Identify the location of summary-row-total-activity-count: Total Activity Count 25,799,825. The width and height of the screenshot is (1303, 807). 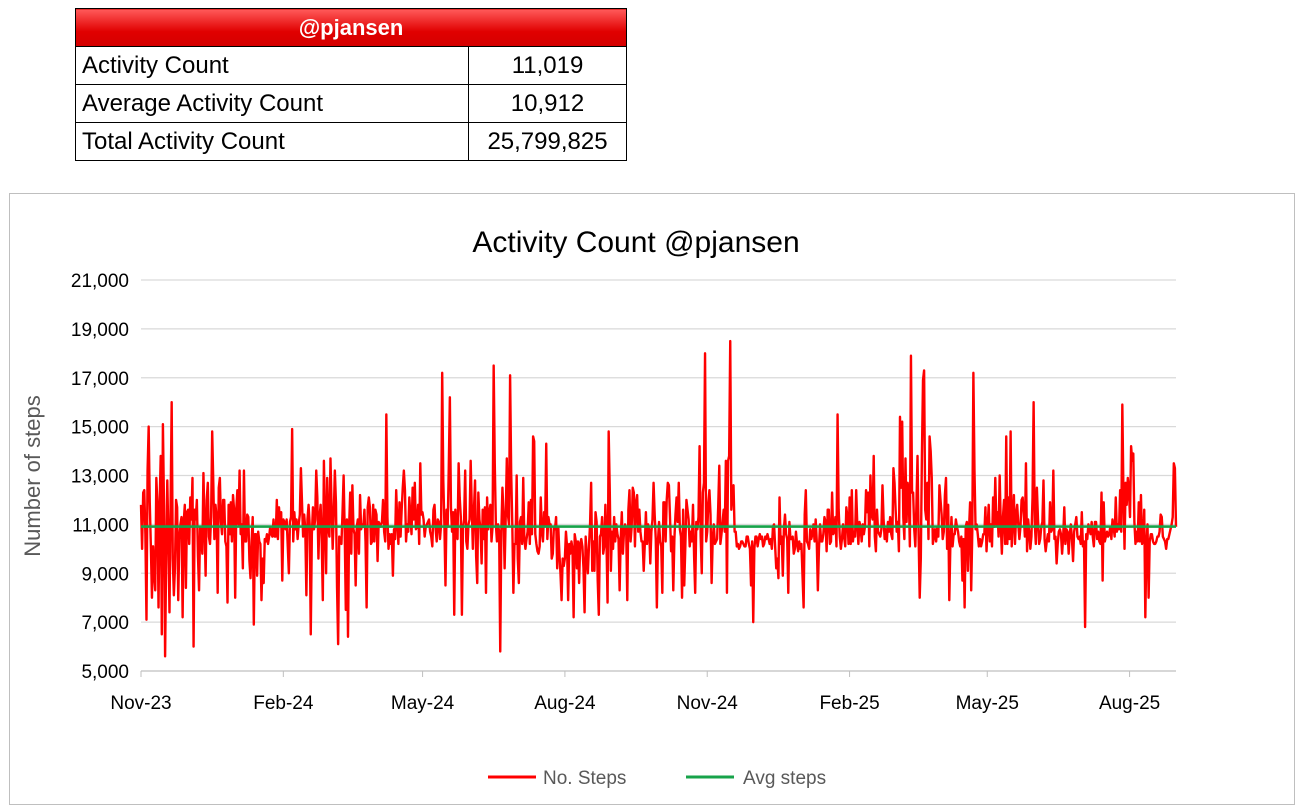
(351, 141).